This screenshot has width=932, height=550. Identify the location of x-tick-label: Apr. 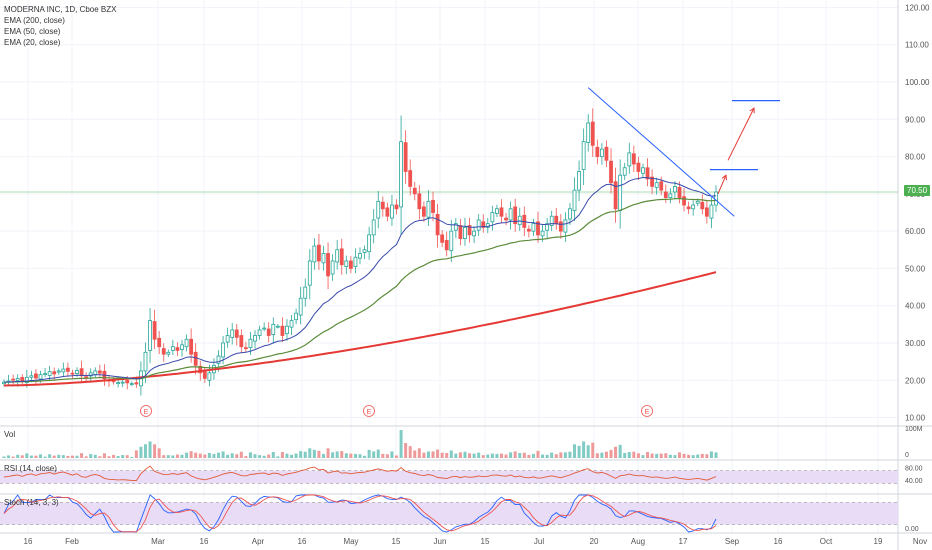
(258, 541).